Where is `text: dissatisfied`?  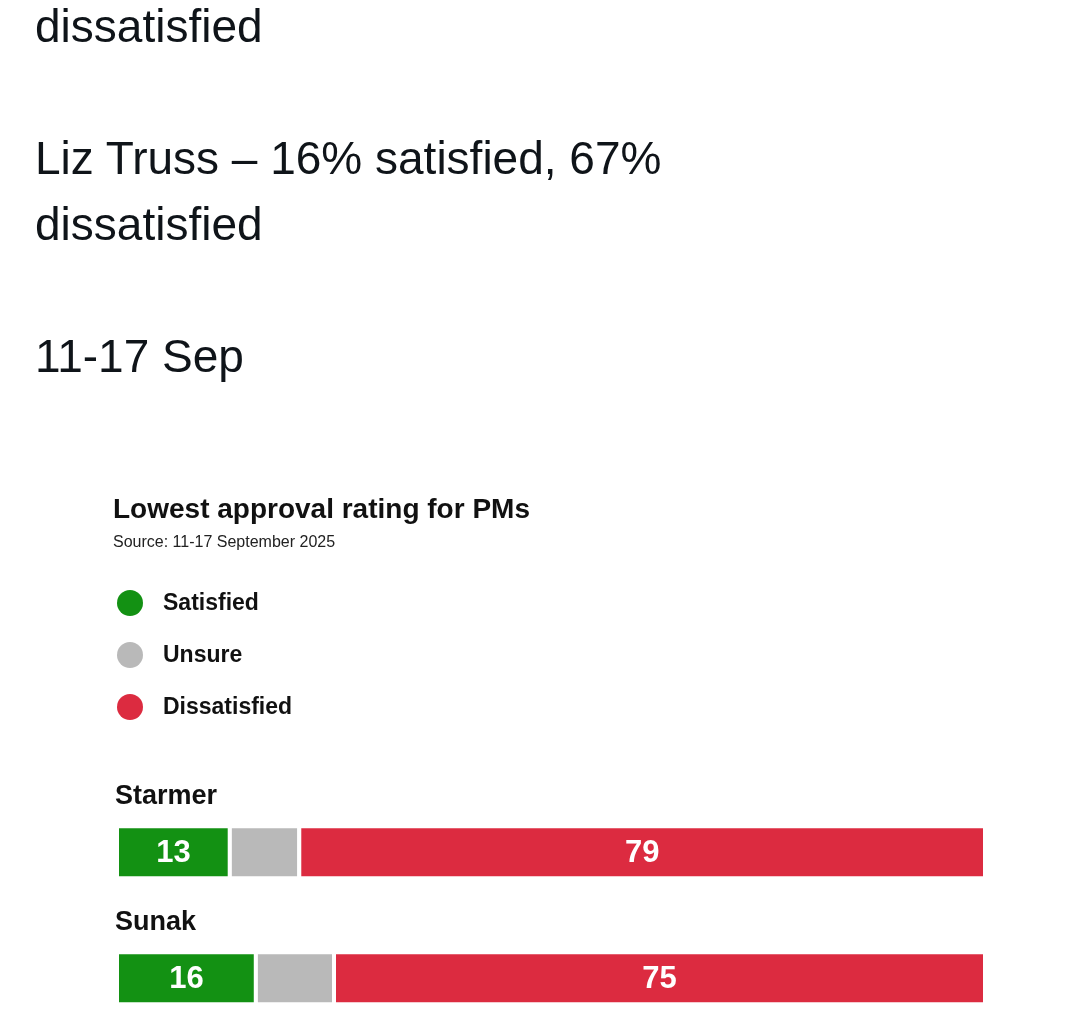 text: dissatisfied is located at coordinates (149, 26).